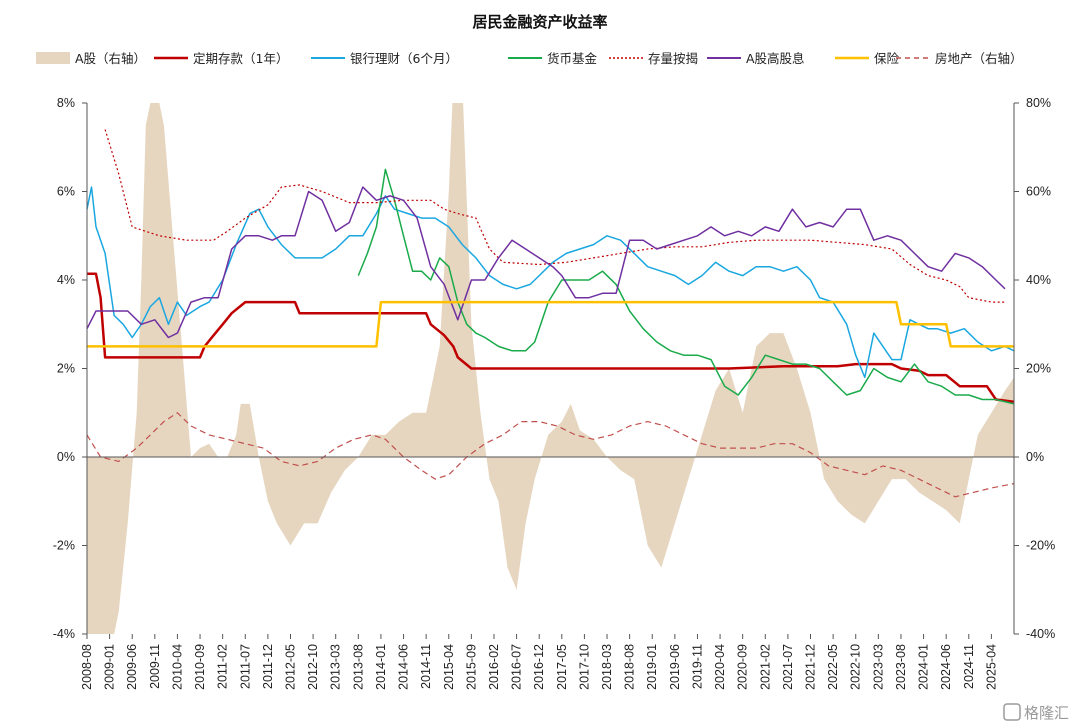 The height and width of the screenshot is (728, 1080). I want to click on chart-title: 居民金融资产收益率, so click(539, 22).